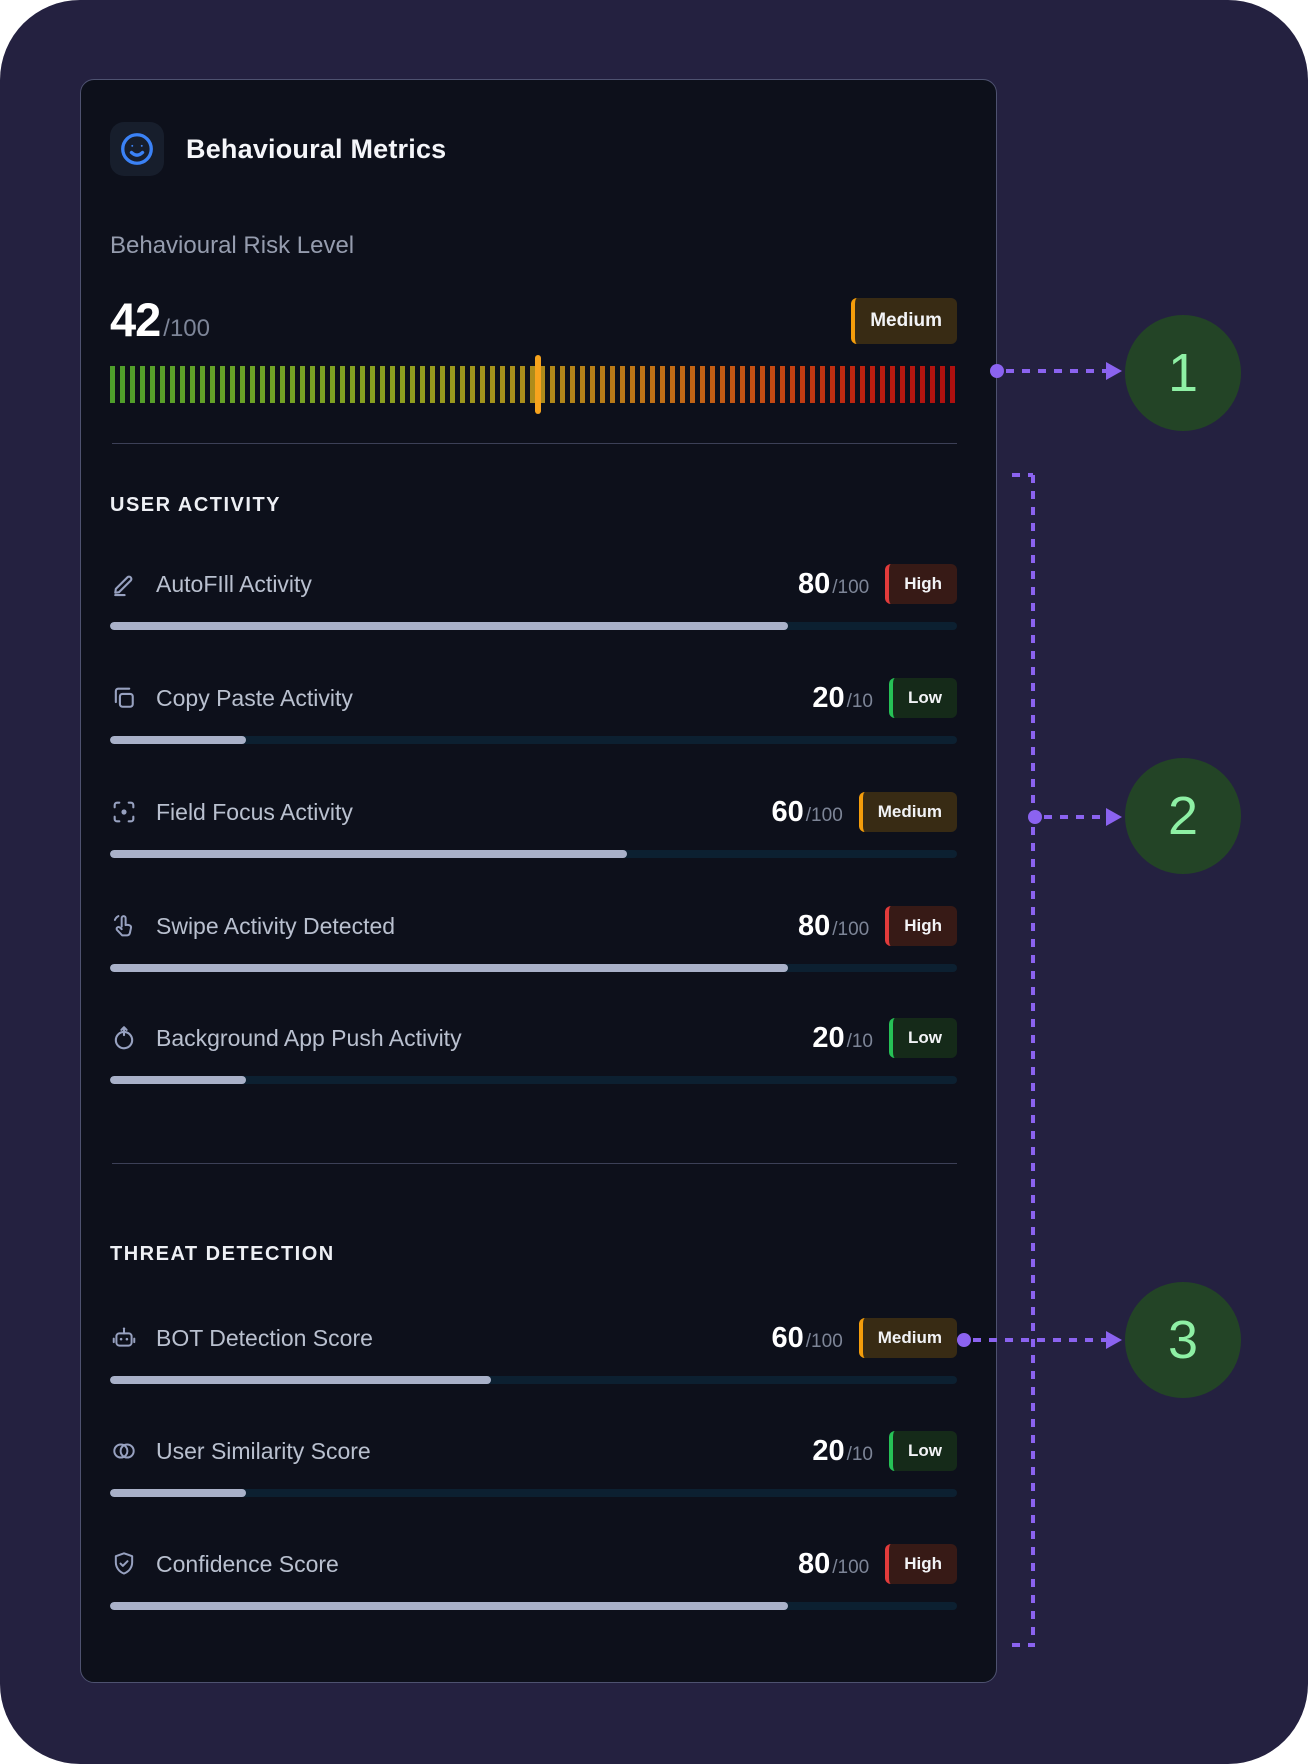 The image size is (1308, 1764). Describe the element at coordinates (124, 698) in the screenshot. I see `copy-icon` at that location.